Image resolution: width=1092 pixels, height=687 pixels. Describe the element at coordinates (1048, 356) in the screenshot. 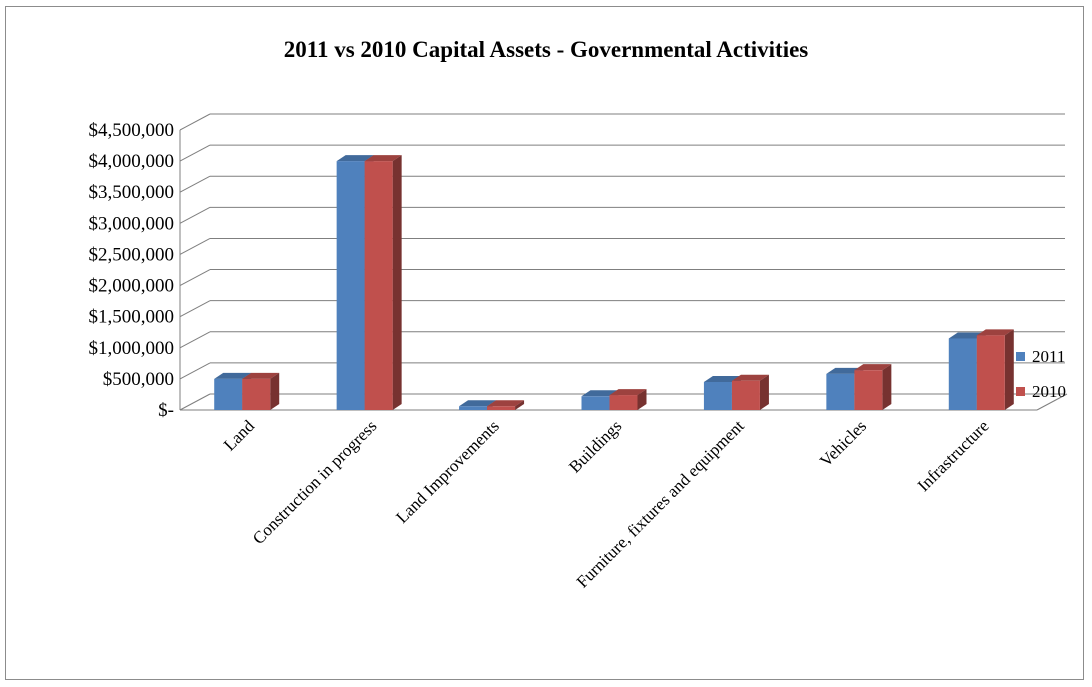

I see `legend-label-2011: 2011` at that location.